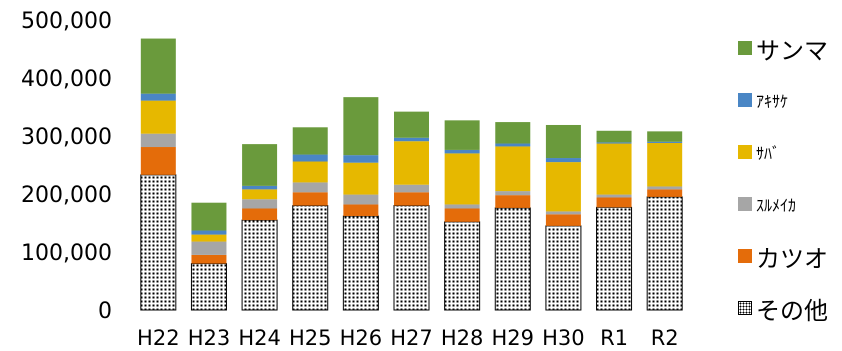  Describe the element at coordinates (66, 195) in the screenshot. I see `y-tick-label: 200,000` at that location.